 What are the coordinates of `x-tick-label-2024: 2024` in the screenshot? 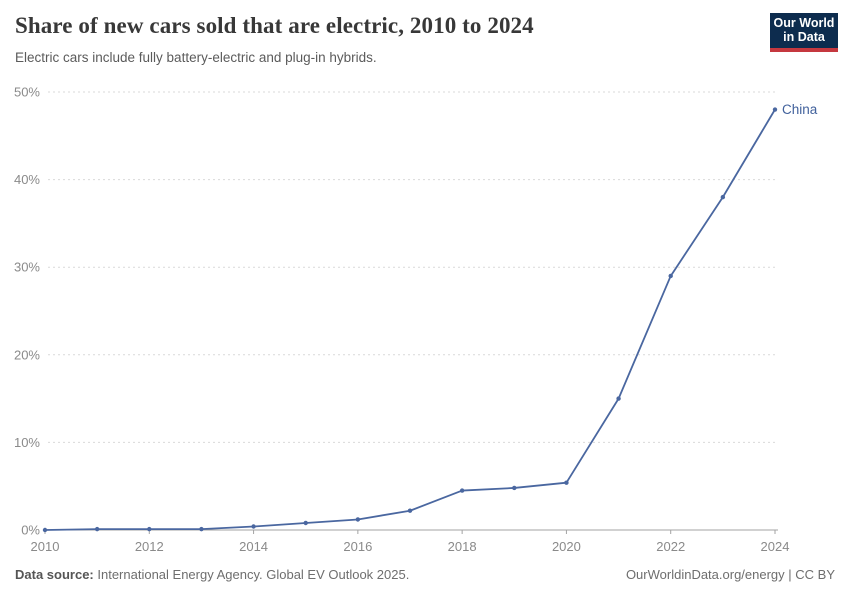 It's located at (775, 546).